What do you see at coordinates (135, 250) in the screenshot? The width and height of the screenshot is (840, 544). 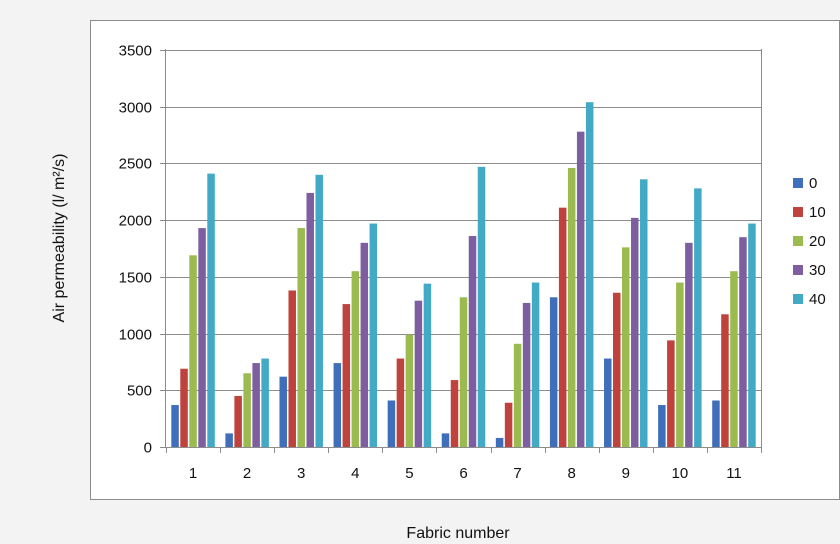 I see `y-tick-labels: 0 500 1000 1500 2000 2500 3000 3500` at bounding box center [135, 250].